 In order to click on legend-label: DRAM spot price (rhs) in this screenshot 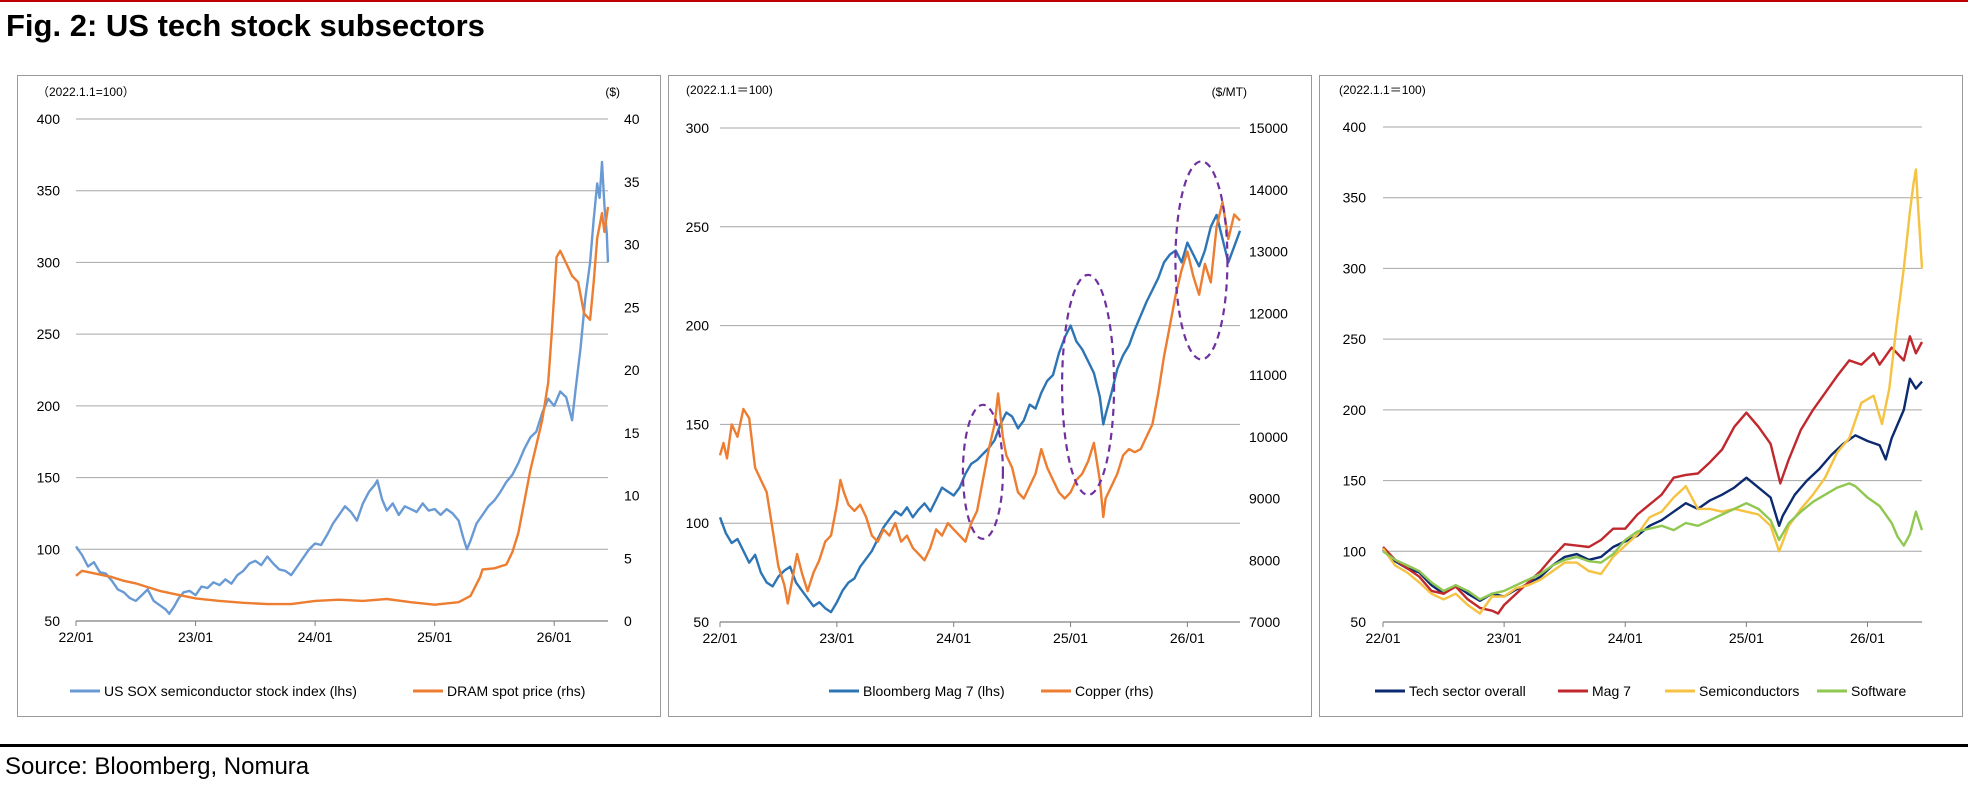, I will do `click(516, 691)`.